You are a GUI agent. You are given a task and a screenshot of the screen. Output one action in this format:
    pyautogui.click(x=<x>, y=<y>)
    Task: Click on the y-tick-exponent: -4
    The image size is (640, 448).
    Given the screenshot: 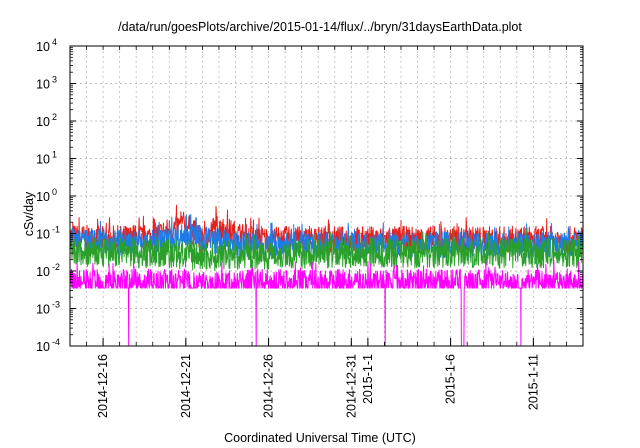 What is the action you would take?
    pyautogui.click(x=56, y=342)
    